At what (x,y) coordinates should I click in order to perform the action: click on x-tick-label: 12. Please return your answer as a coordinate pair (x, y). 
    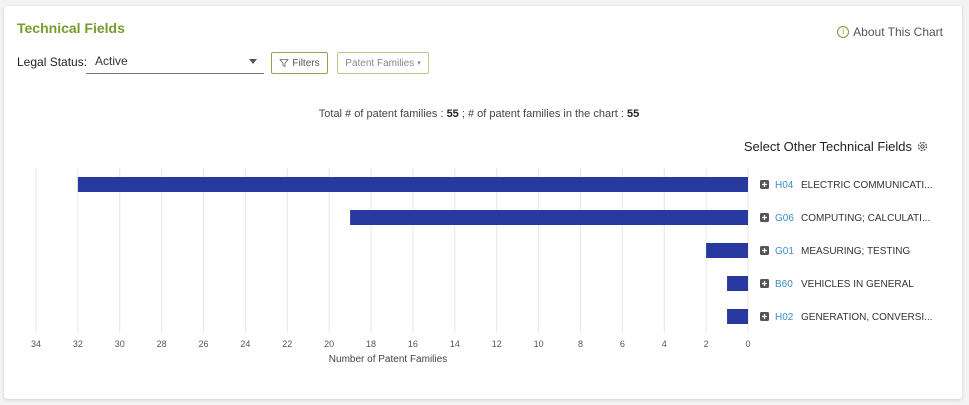
    Looking at the image, I should click on (497, 344).